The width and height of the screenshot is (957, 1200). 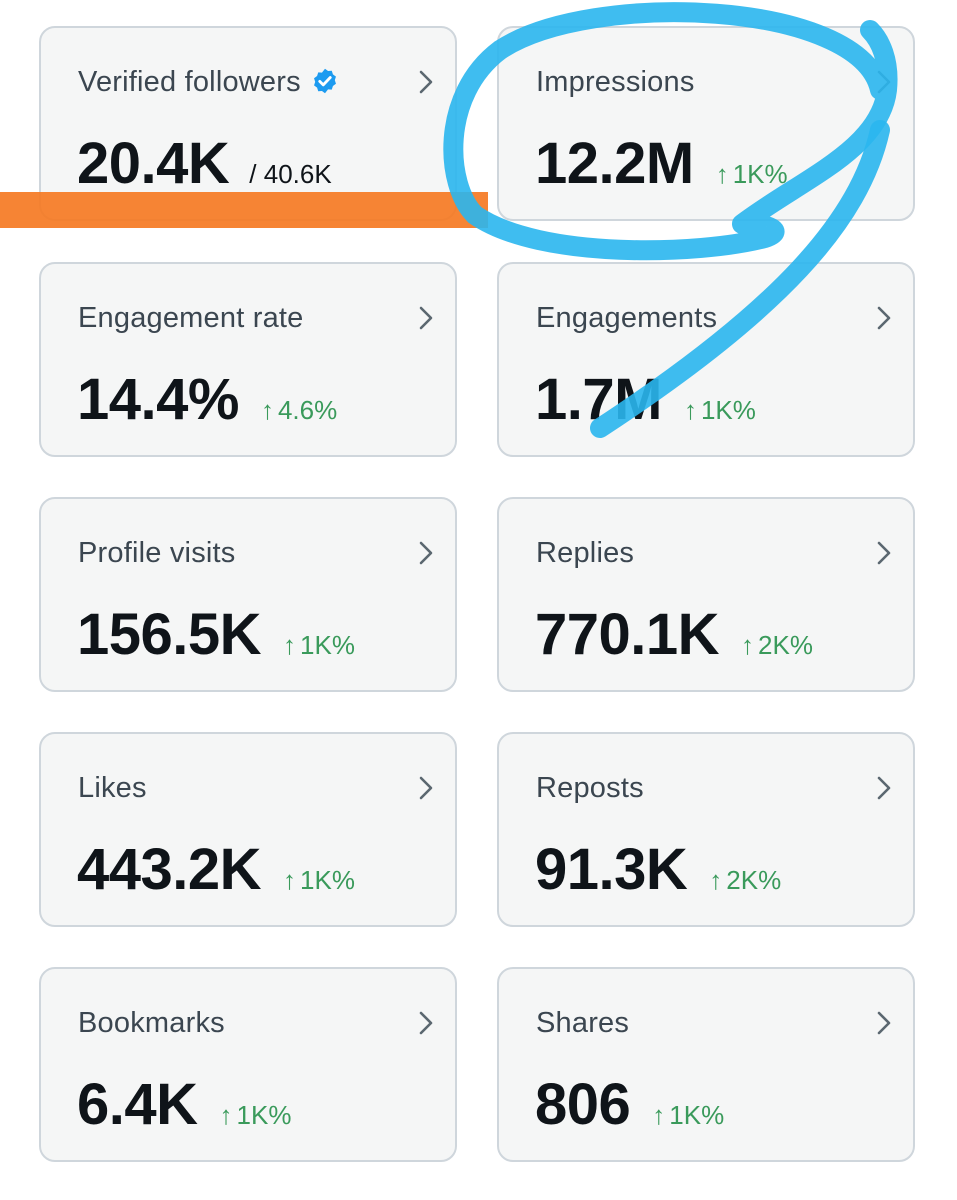 I want to click on metric-row: 806 ↑ 1K%, so click(x=629, y=1104).